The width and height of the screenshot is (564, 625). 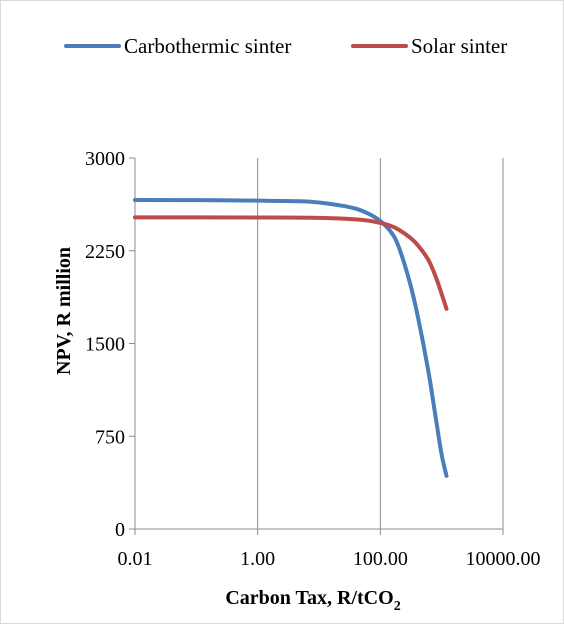 What do you see at coordinates (257, 559) in the screenshot?
I see `x-tick-label: 1.00` at bounding box center [257, 559].